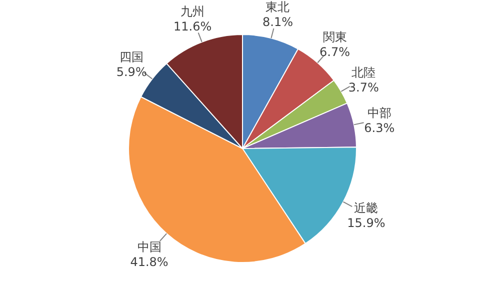 This screenshot has width=485, height=297. Describe the element at coordinates (149, 247) in the screenshot. I see `slice-label: 中国` at that location.